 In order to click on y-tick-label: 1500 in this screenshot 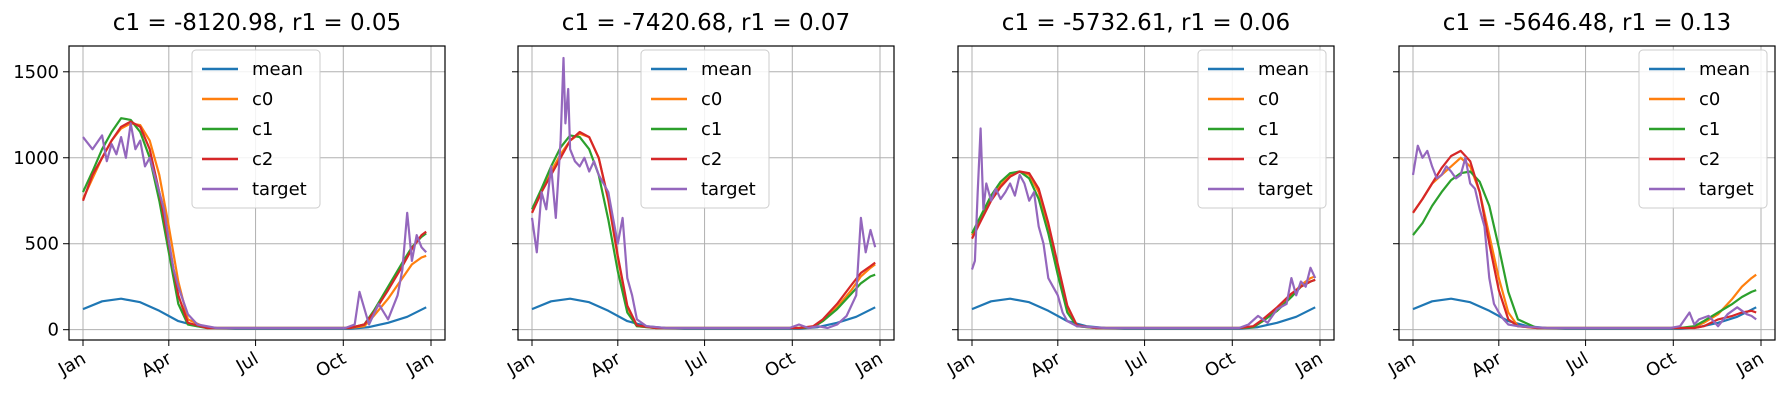, I will do `click(36, 72)`.